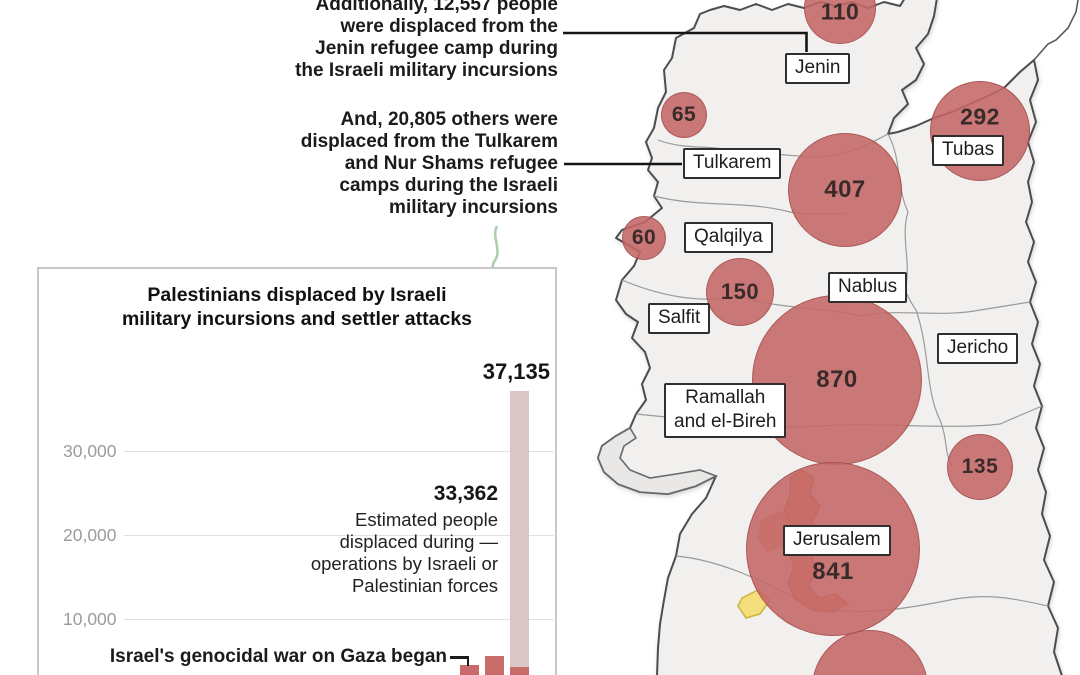 The height and width of the screenshot is (675, 1080). I want to click on map-label-ramallah-and-el-bireh: Ramallah and el-Bireh, so click(725, 410).